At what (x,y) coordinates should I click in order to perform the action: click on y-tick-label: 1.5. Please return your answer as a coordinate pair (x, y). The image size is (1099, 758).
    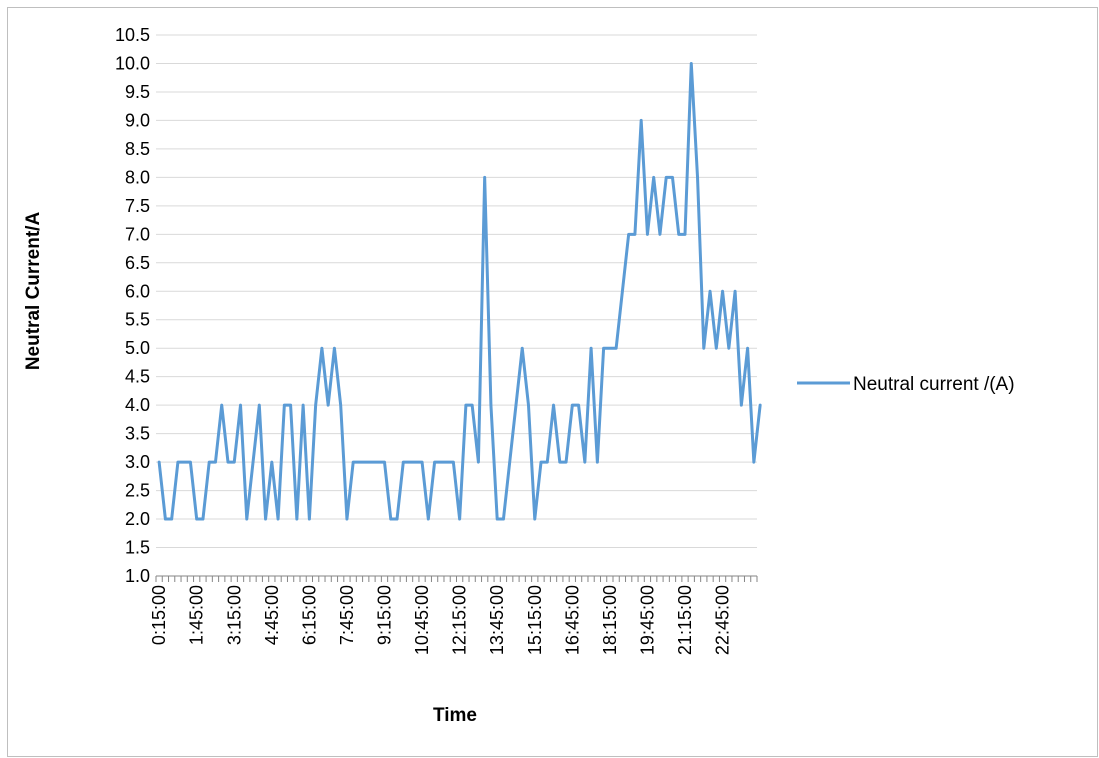
    Looking at the image, I should click on (137, 548).